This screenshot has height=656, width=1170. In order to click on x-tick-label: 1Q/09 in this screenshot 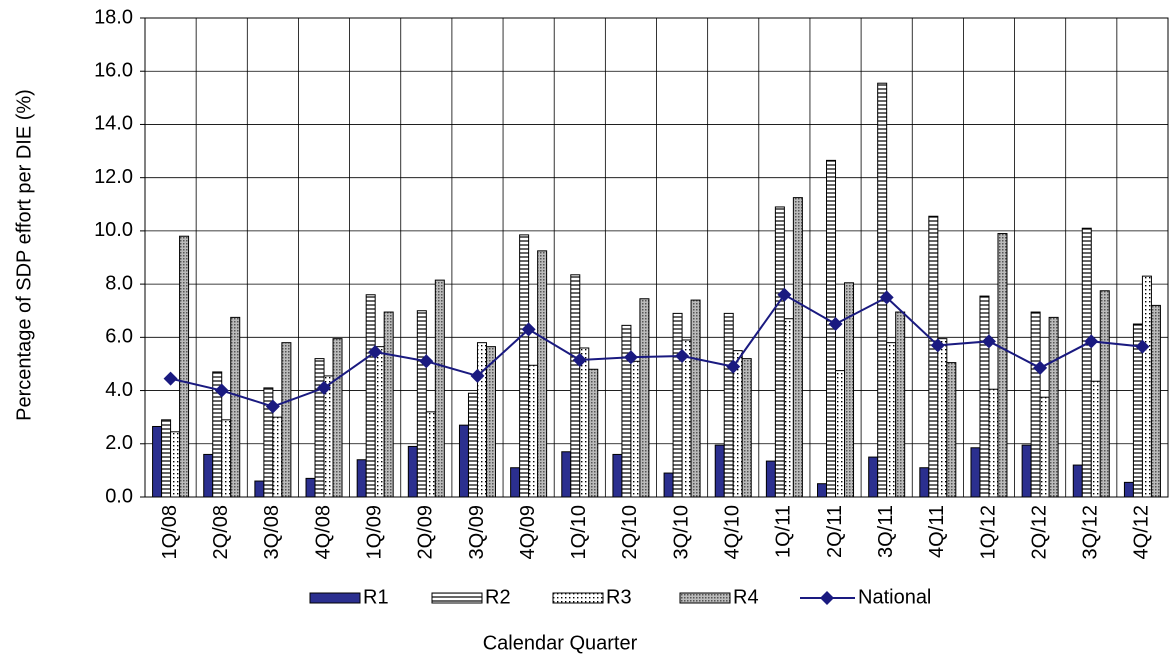, I will do `click(374, 532)`.